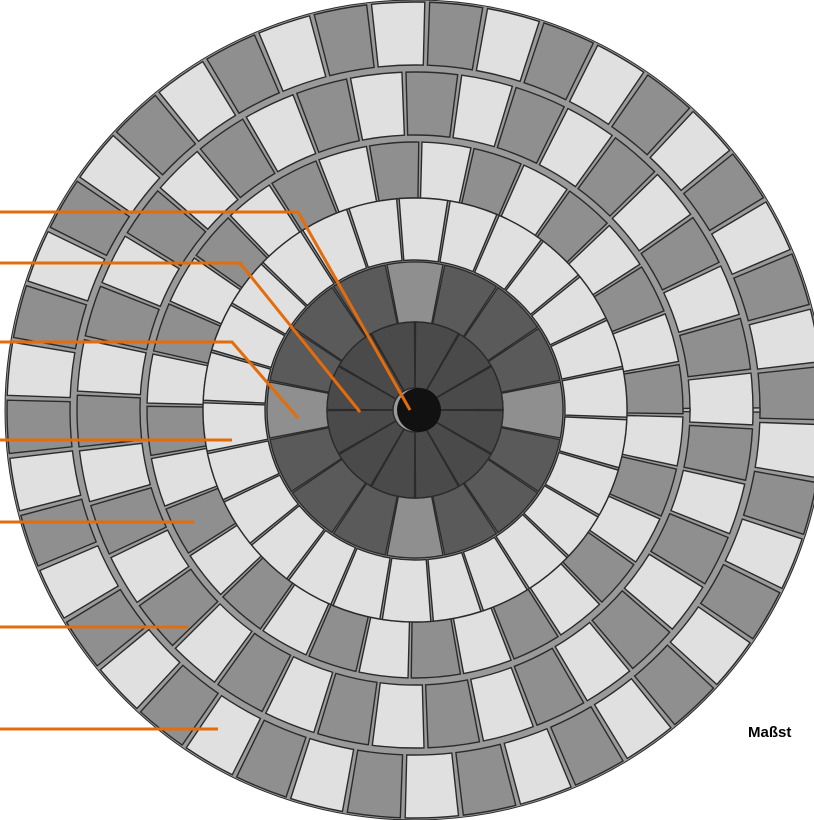 The width and height of the screenshot is (814, 820). What do you see at coordinates (419, 410) in the screenshot?
I see `center-stone` at bounding box center [419, 410].